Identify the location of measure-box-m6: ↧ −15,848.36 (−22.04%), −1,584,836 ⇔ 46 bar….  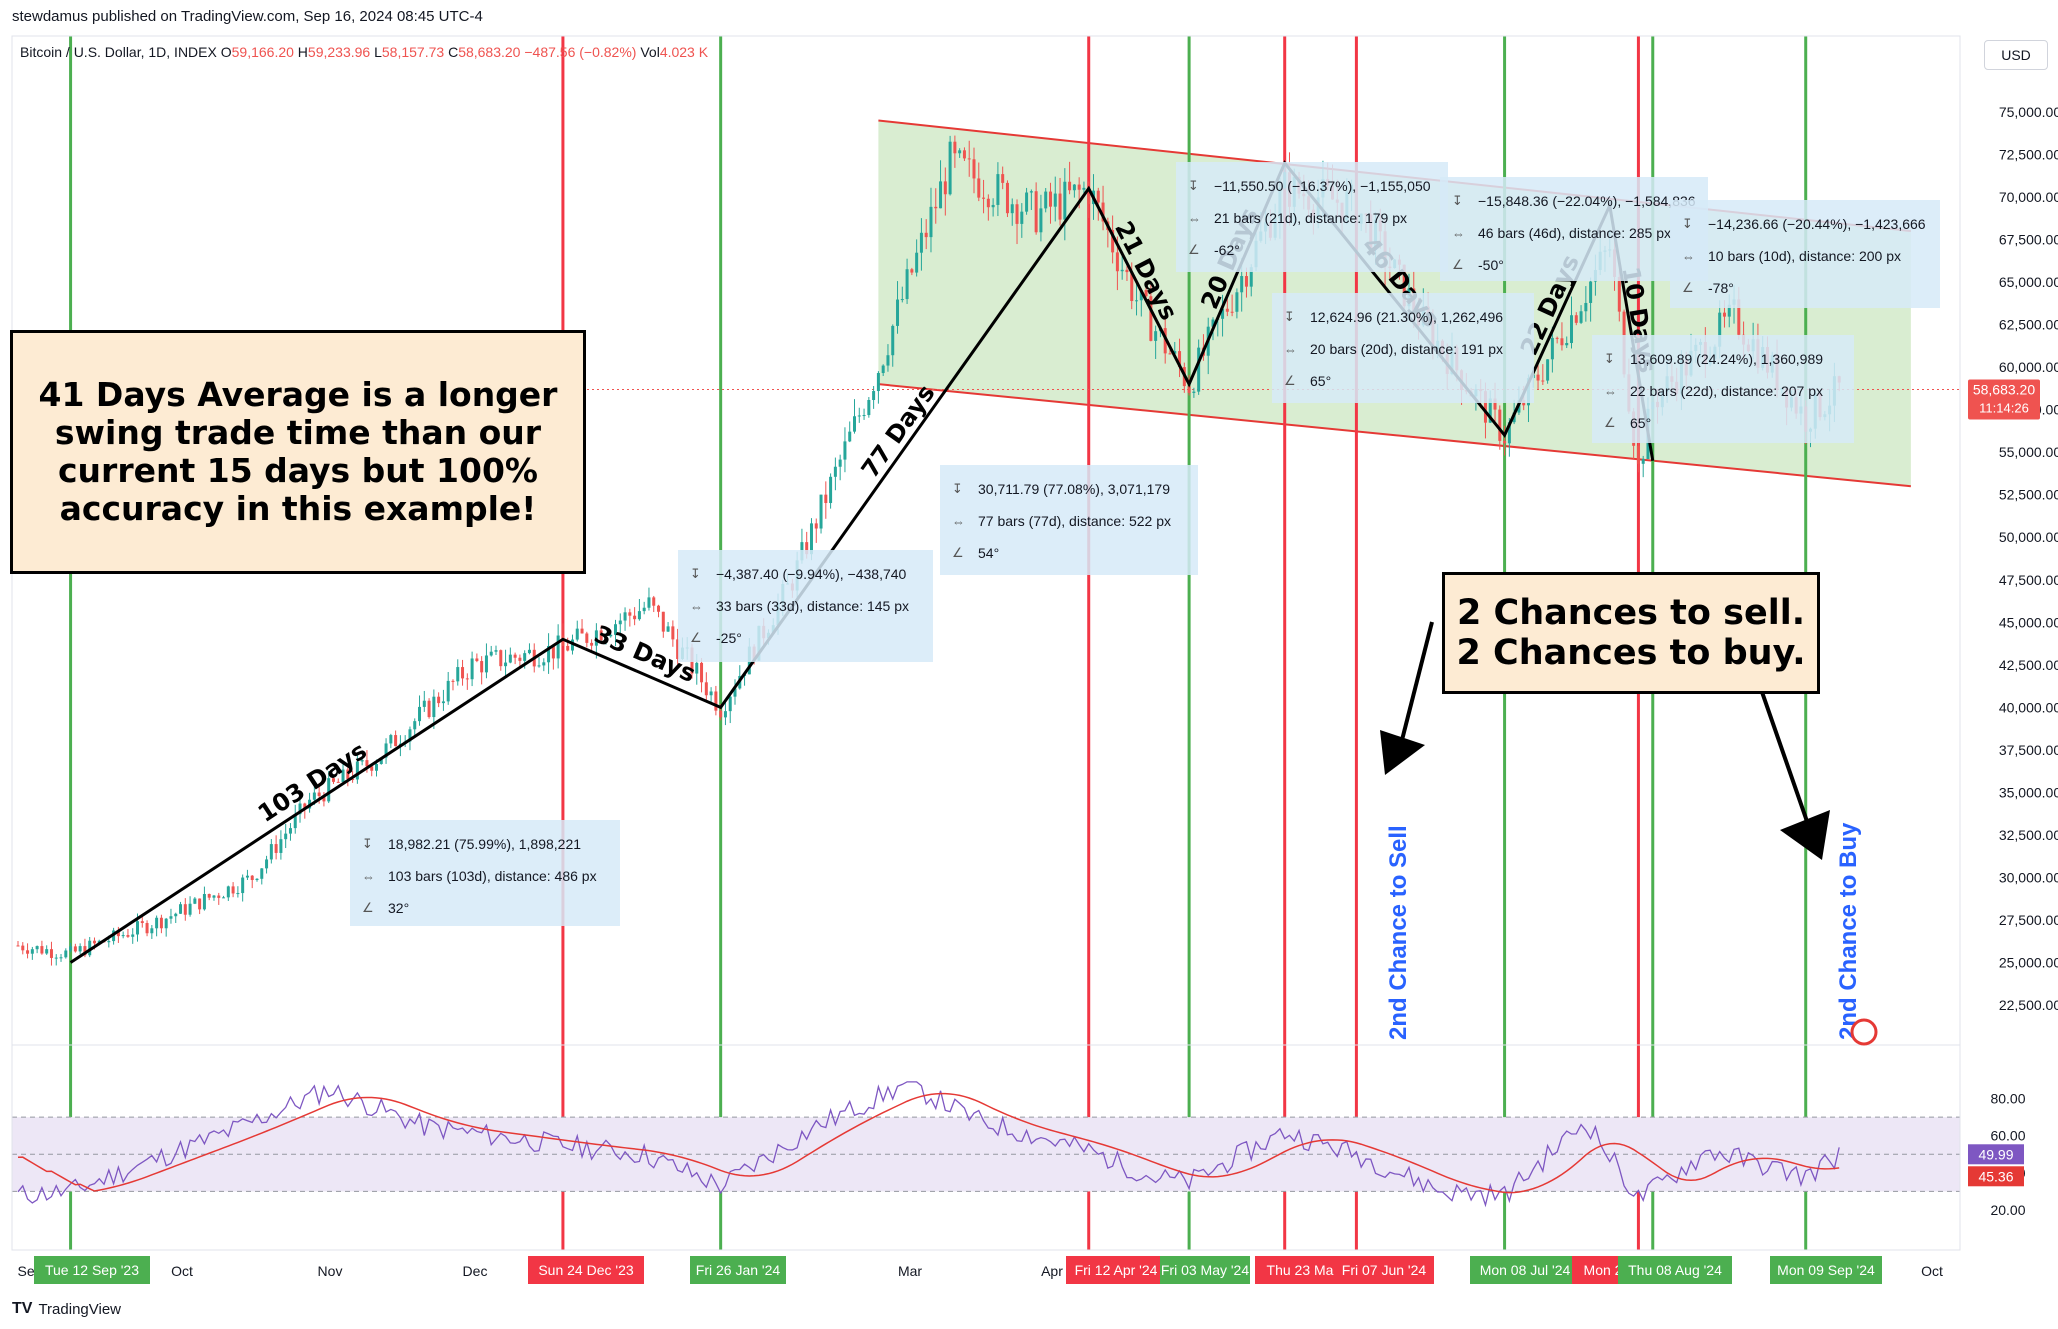
(1574, 229).